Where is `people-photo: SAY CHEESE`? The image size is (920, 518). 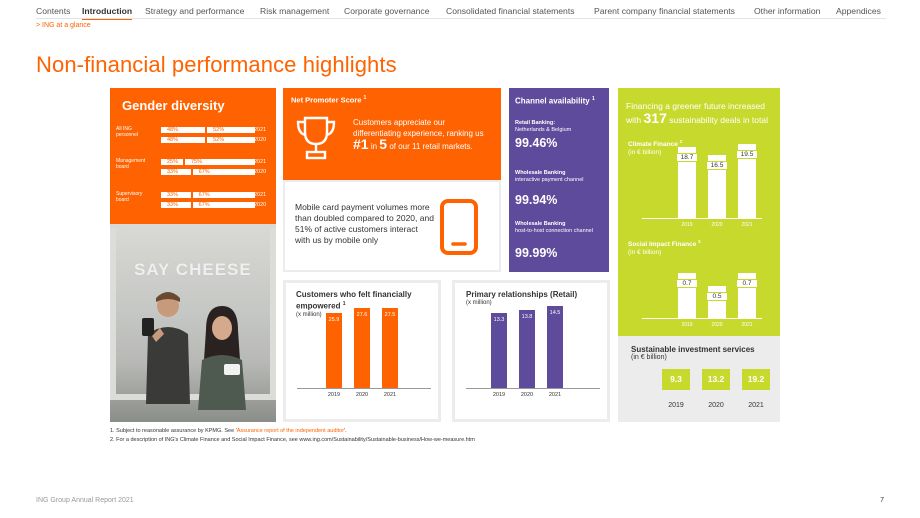 people-photo: SAY CHEESE is located at coordinates (193, 323).